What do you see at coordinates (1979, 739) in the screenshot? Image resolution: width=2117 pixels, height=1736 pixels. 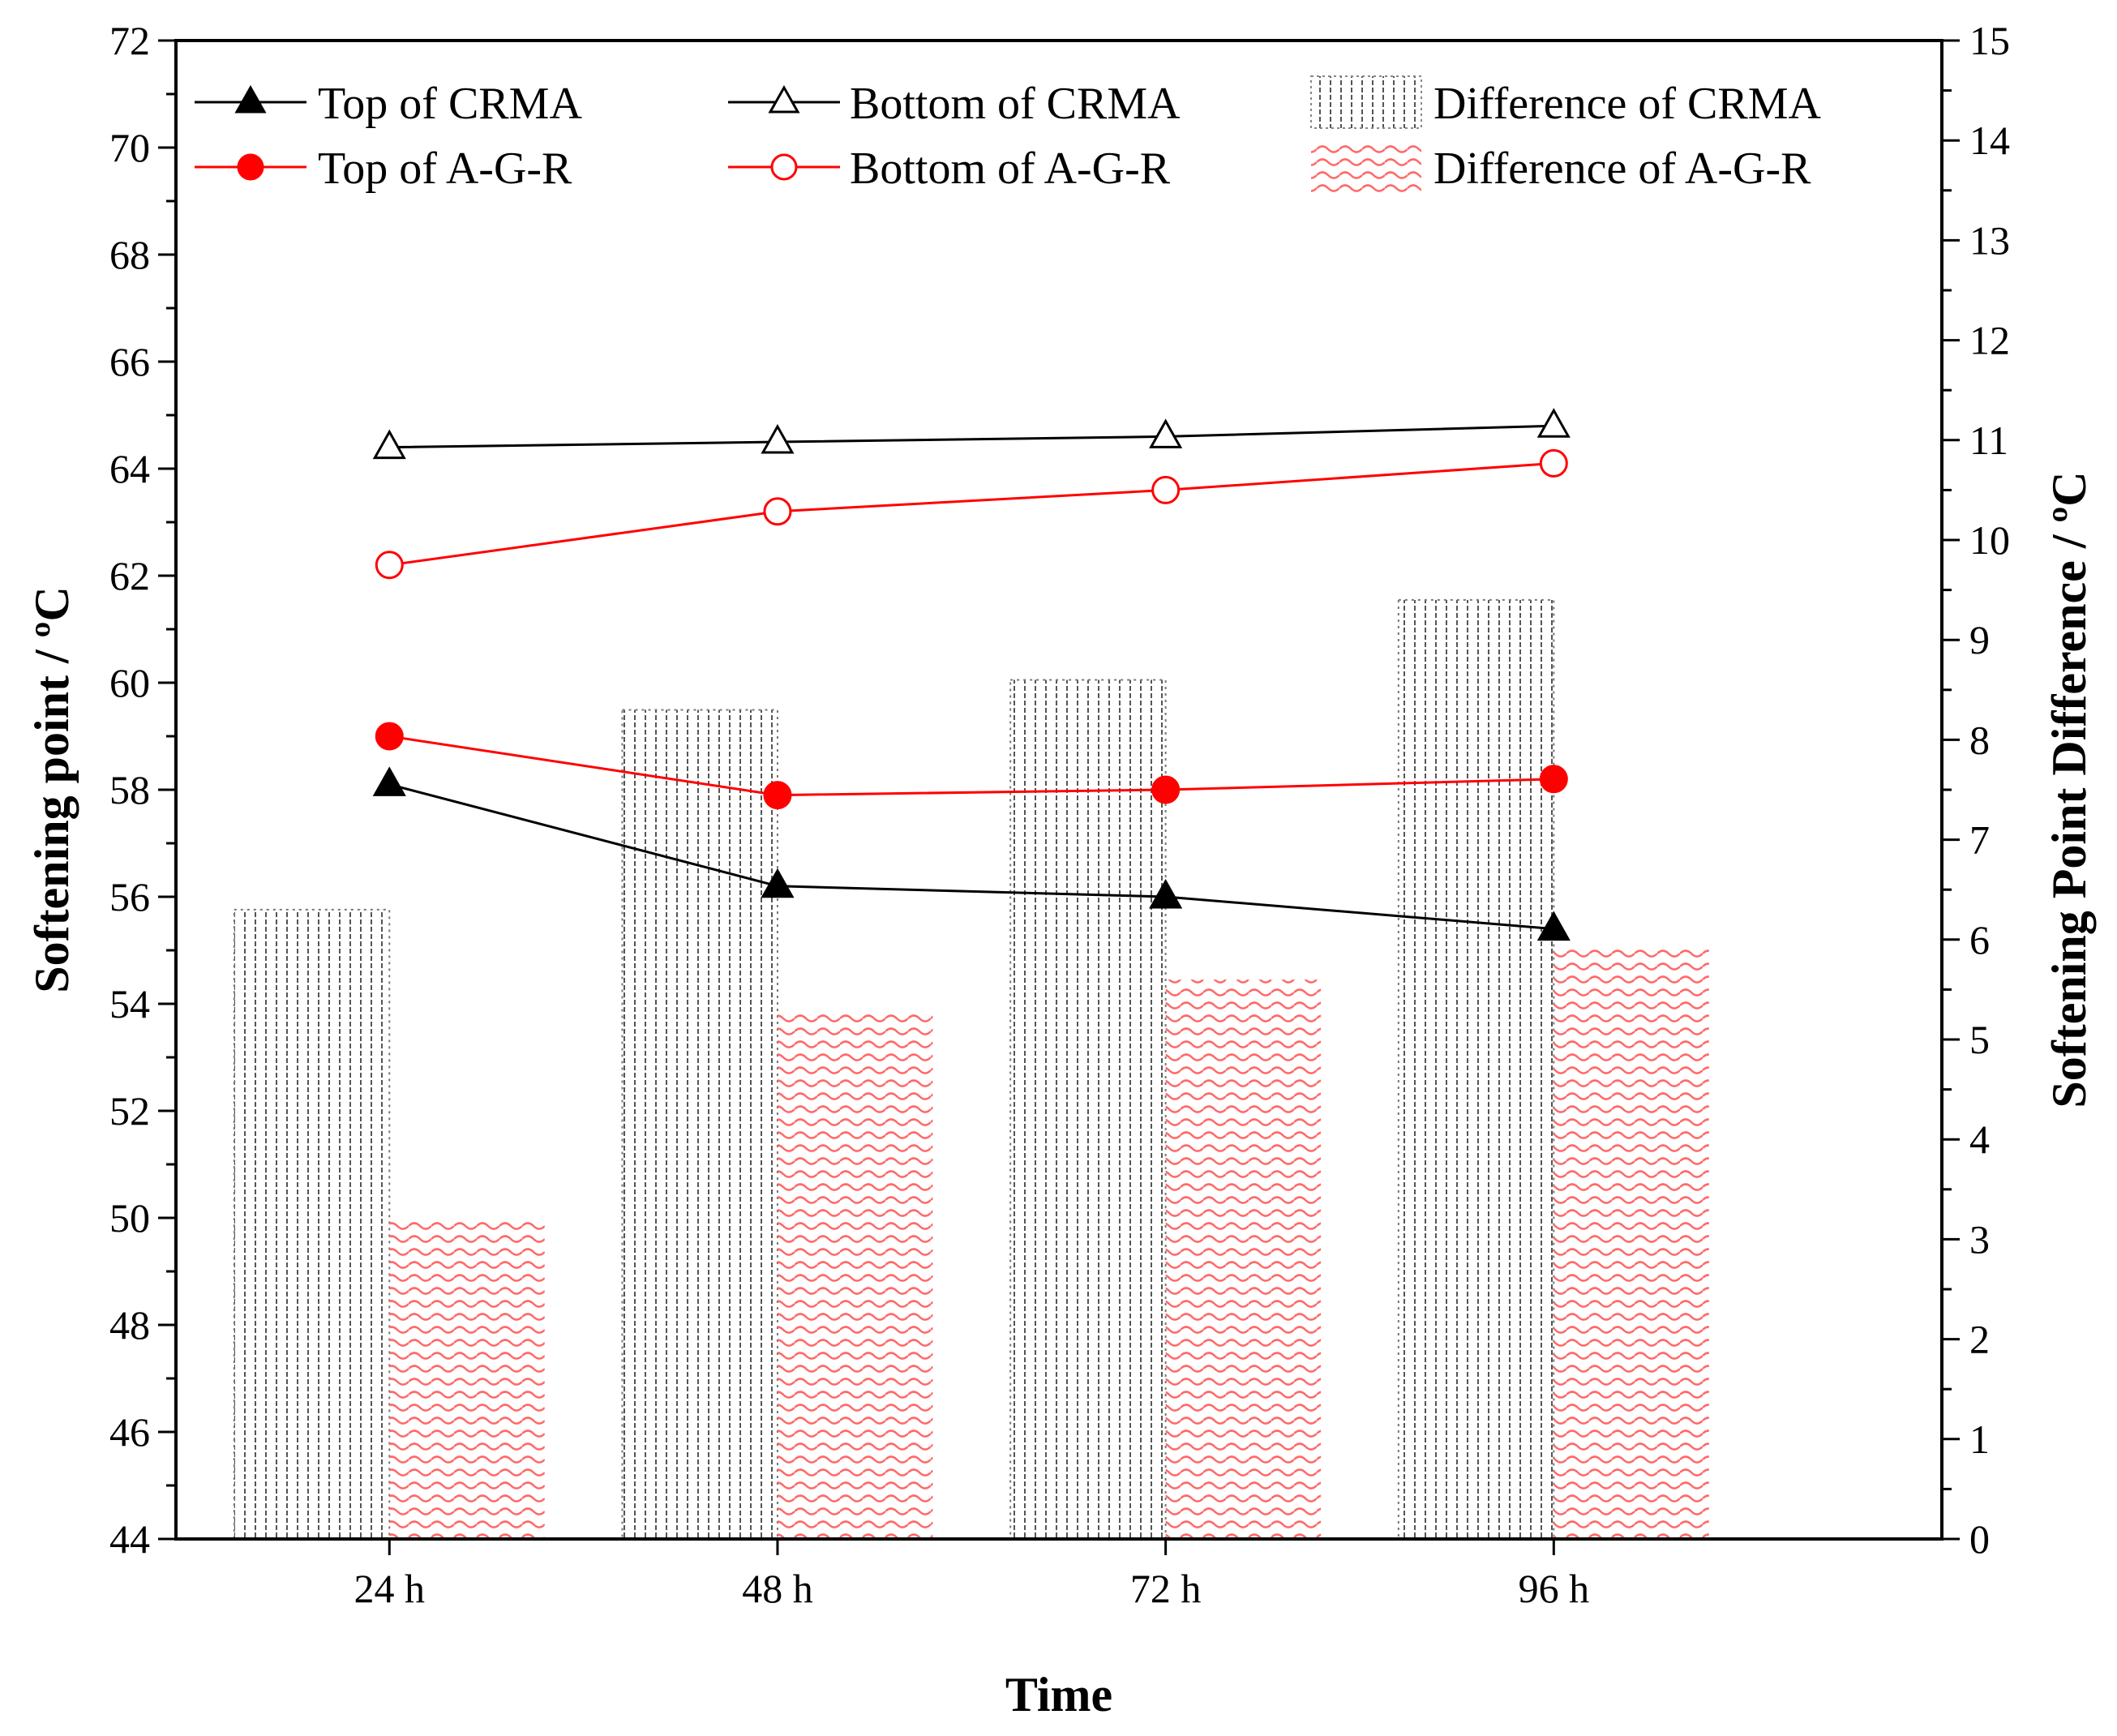 I see `y2-tick-label-8: 8` at bounding box center [1979, 739].